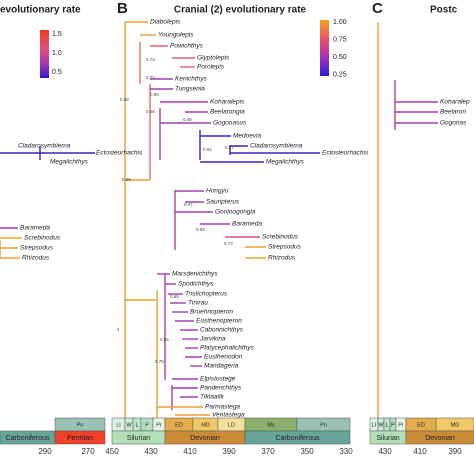 The height and width of the screenshot is (474, 474). What do you see at coordinates (227, 112) in the screenshot?
I see `taxon-label: Beelarongia` at bounding box center [227, 112].